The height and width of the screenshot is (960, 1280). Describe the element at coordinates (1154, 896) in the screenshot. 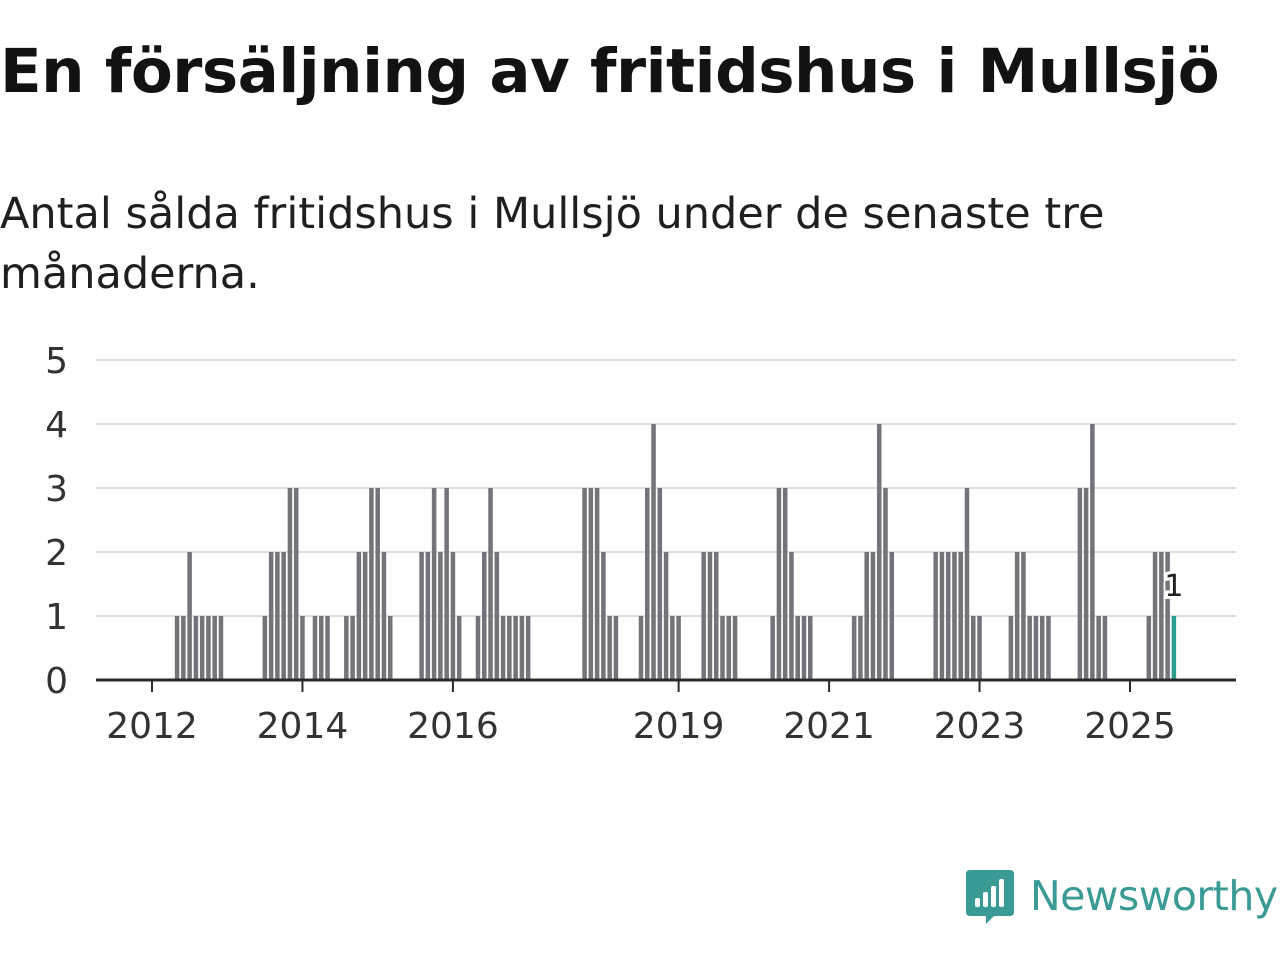

I see `brand-name: Newsworthy` at that location.